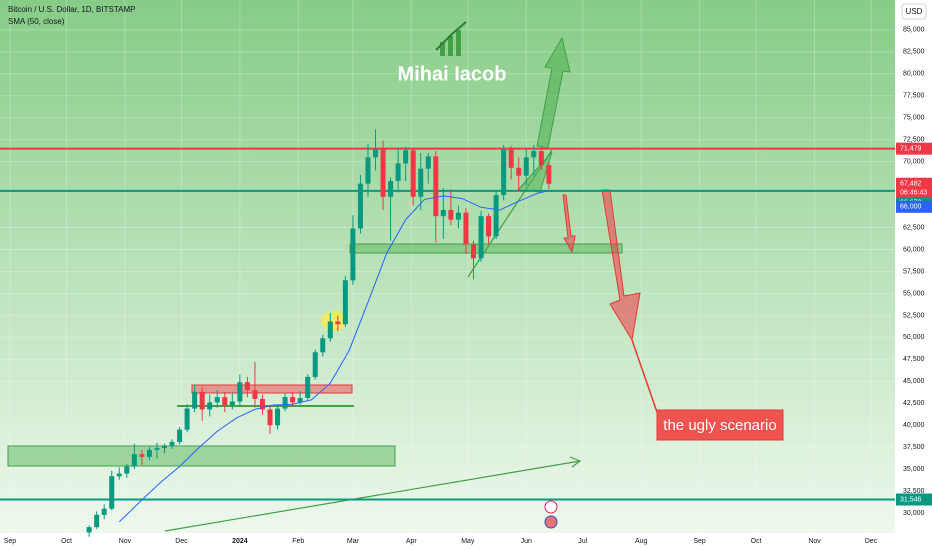 The width and height of the screenshot is (932, 550). I want to click on y-tick-label: 52,500, so click(914, 315).